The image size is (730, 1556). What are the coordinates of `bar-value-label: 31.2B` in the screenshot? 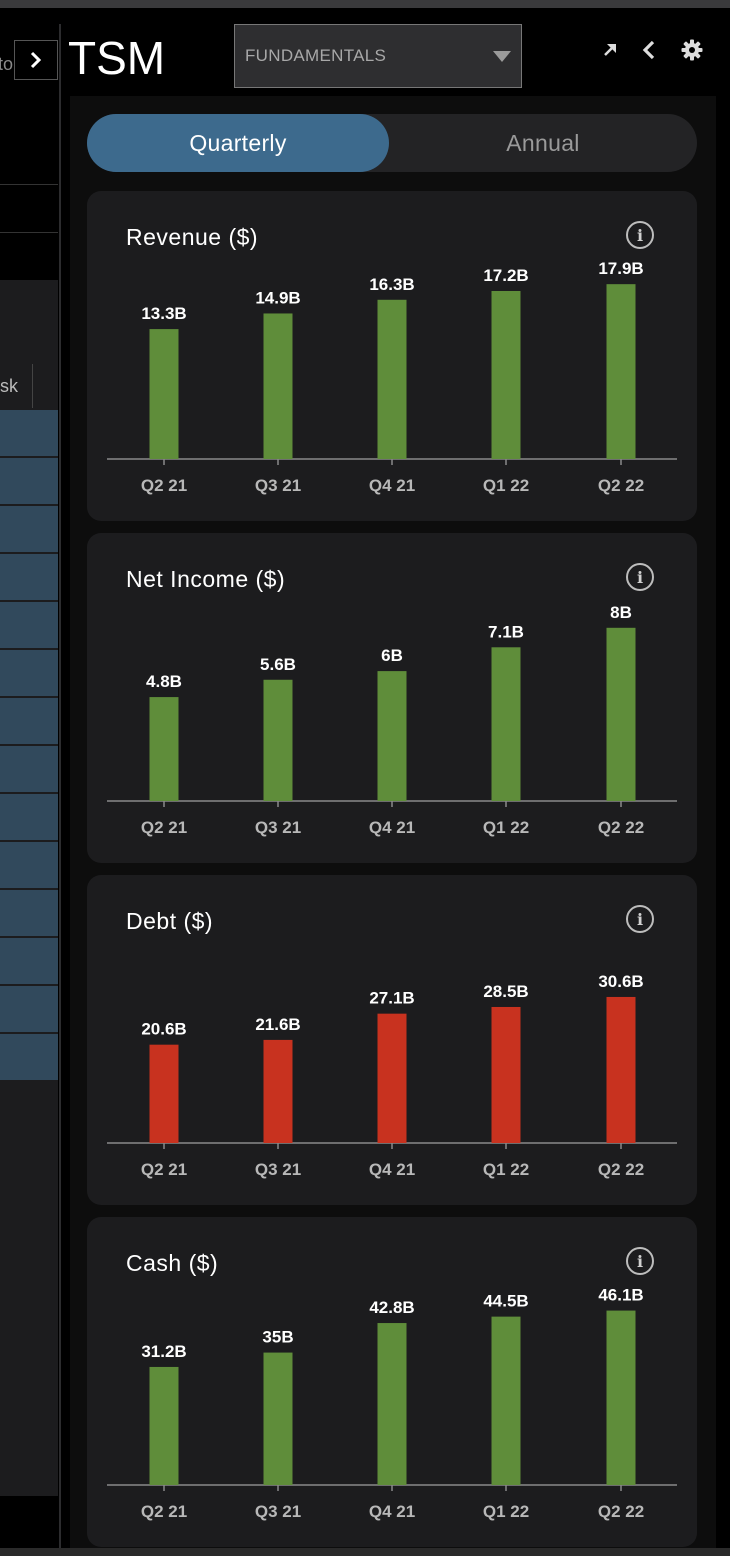 It's located at (163, 1351).